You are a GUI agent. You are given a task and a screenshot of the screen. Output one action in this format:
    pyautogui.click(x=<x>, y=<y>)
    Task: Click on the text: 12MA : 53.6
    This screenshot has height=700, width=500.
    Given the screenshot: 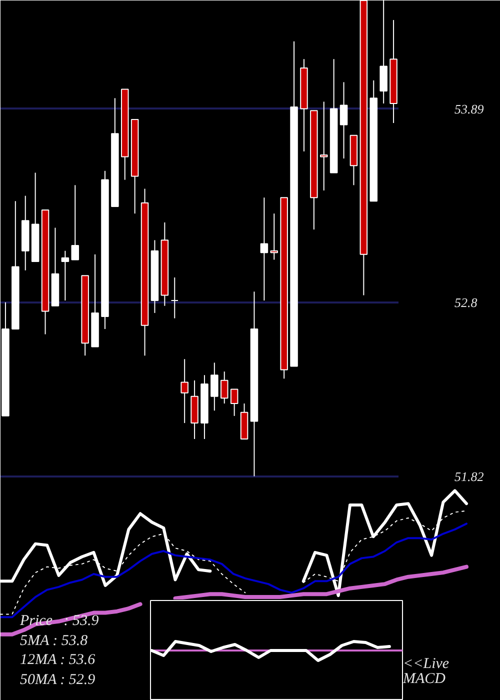 What is the action you would take?
    pyautogui.click(x=58, y=660)
    